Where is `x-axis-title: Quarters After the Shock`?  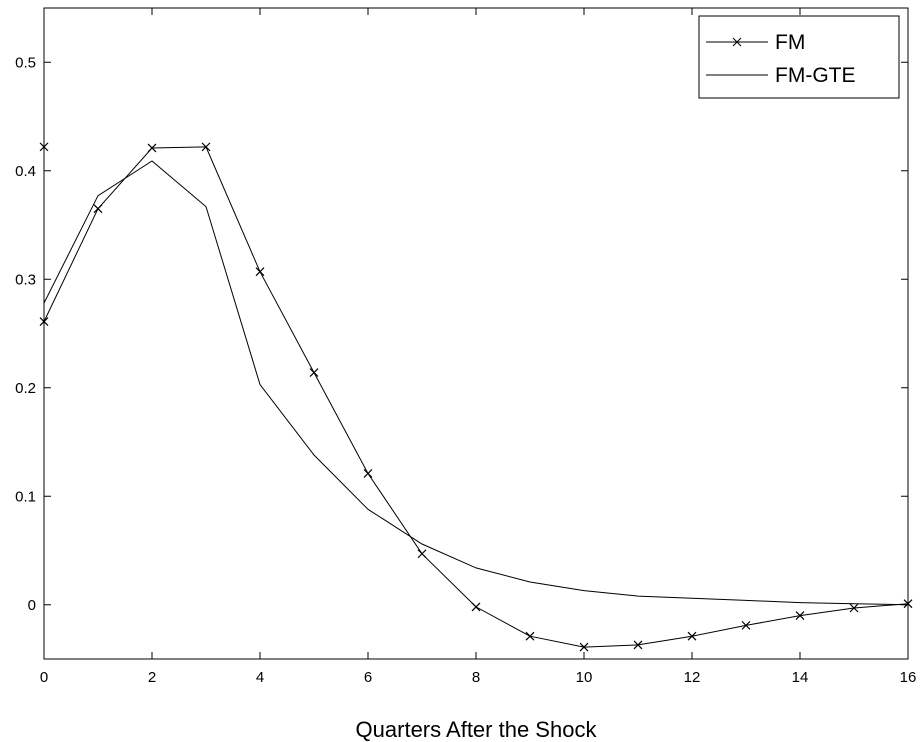
x-axis-title: Quarters After the Shock is located at coordinates (477, 729).